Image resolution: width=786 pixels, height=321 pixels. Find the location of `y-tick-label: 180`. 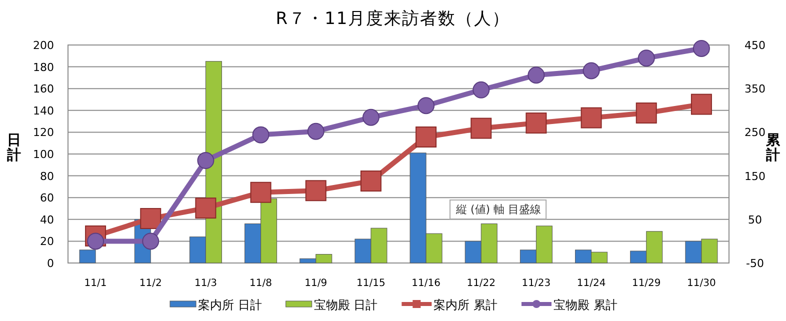

y-tick-label: 180 is located at coordinates (43, 67).